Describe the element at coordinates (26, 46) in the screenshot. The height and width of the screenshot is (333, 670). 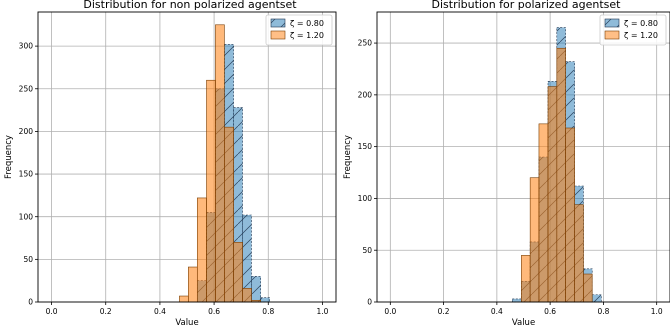
I see `y-tick-label: 300` at that location.